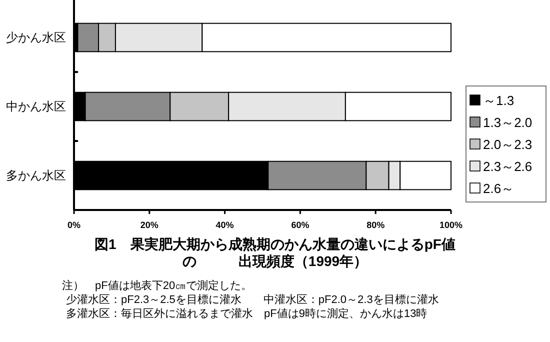 This screenshot has height=342, width=550. I want to click on legend-label: 2.3～2.6, so click(507, 166).